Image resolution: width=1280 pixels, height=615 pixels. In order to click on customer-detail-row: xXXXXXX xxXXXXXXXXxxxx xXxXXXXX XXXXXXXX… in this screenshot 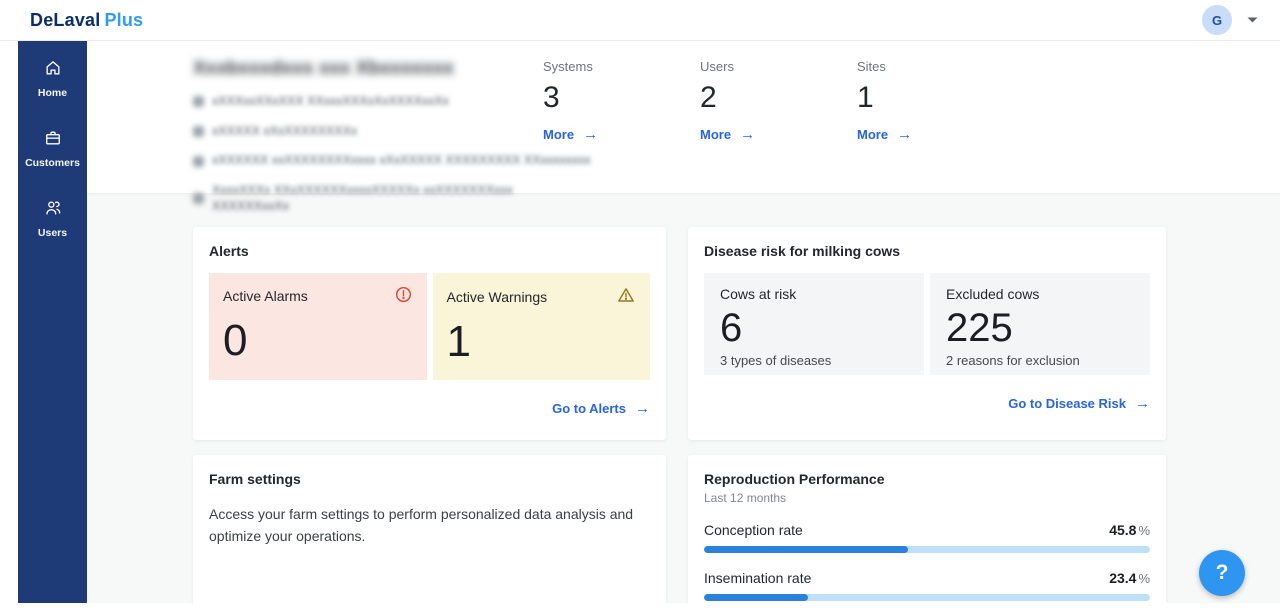, I will do `click(392, 161)`.